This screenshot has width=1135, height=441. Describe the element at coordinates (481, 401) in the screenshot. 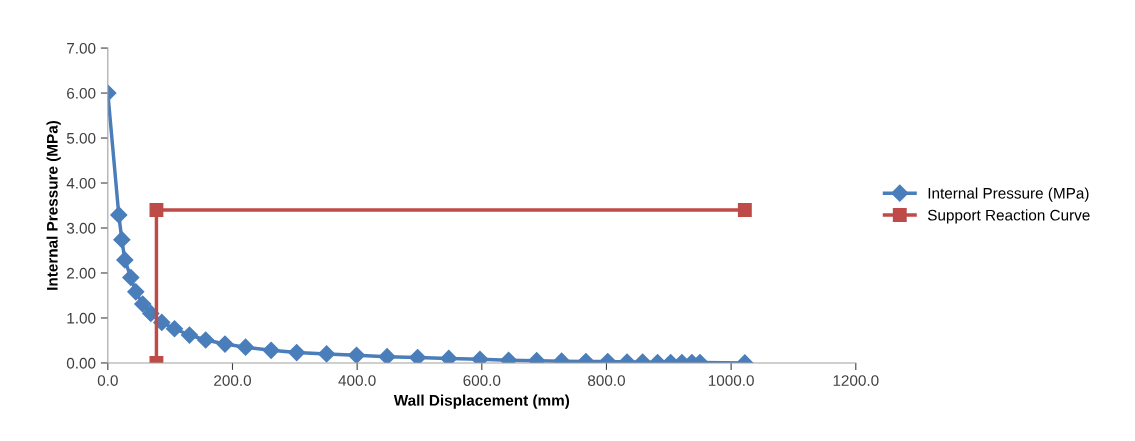

I see `x-axis-title: Wall Displacement (mm)` at that location.